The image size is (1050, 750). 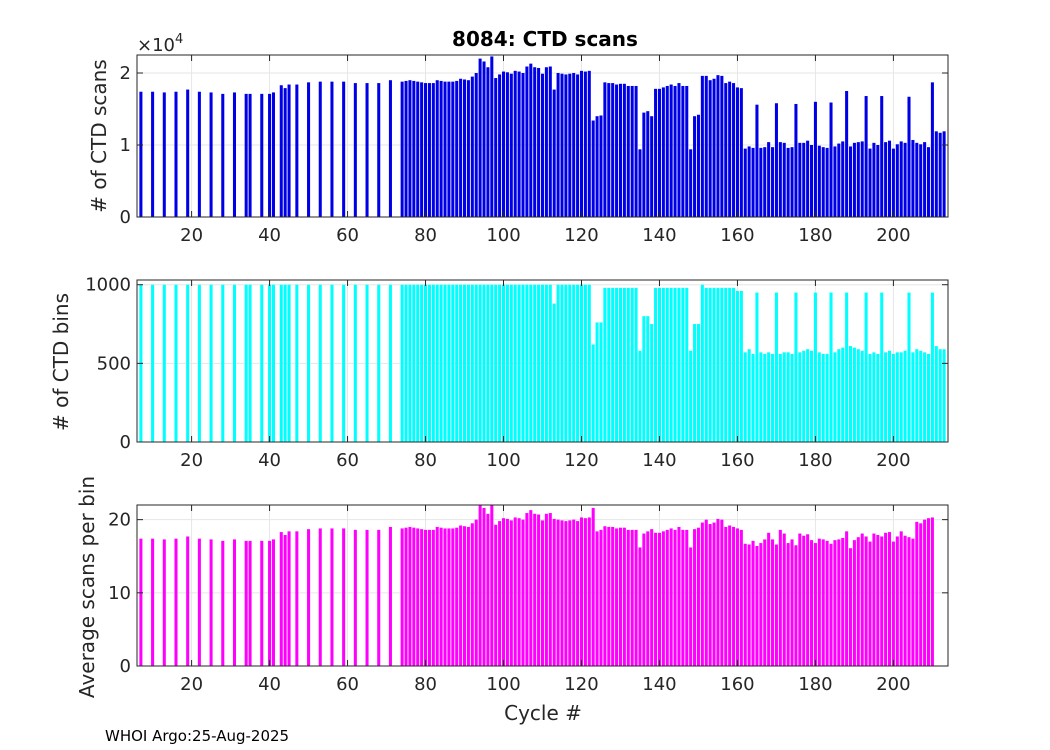 I want to click on exponent-power: 4, so click(x=179, y=39).